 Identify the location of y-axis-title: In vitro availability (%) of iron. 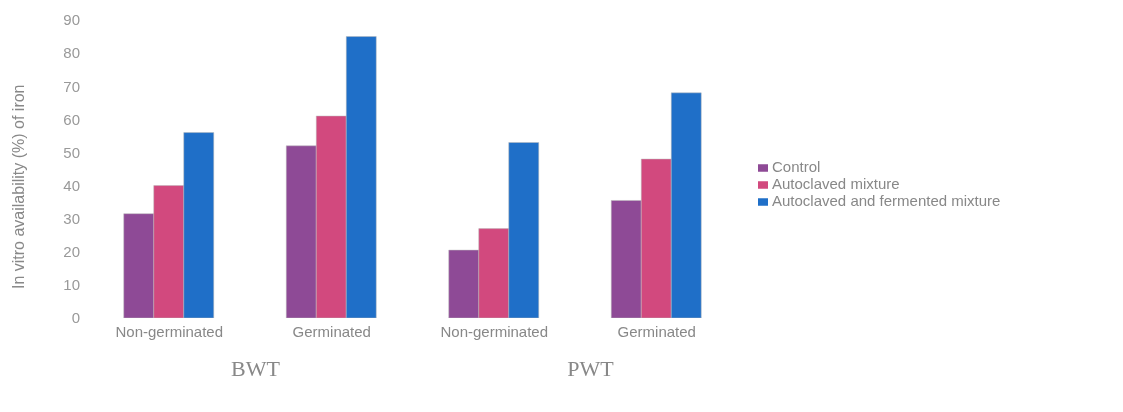
(18, 186).